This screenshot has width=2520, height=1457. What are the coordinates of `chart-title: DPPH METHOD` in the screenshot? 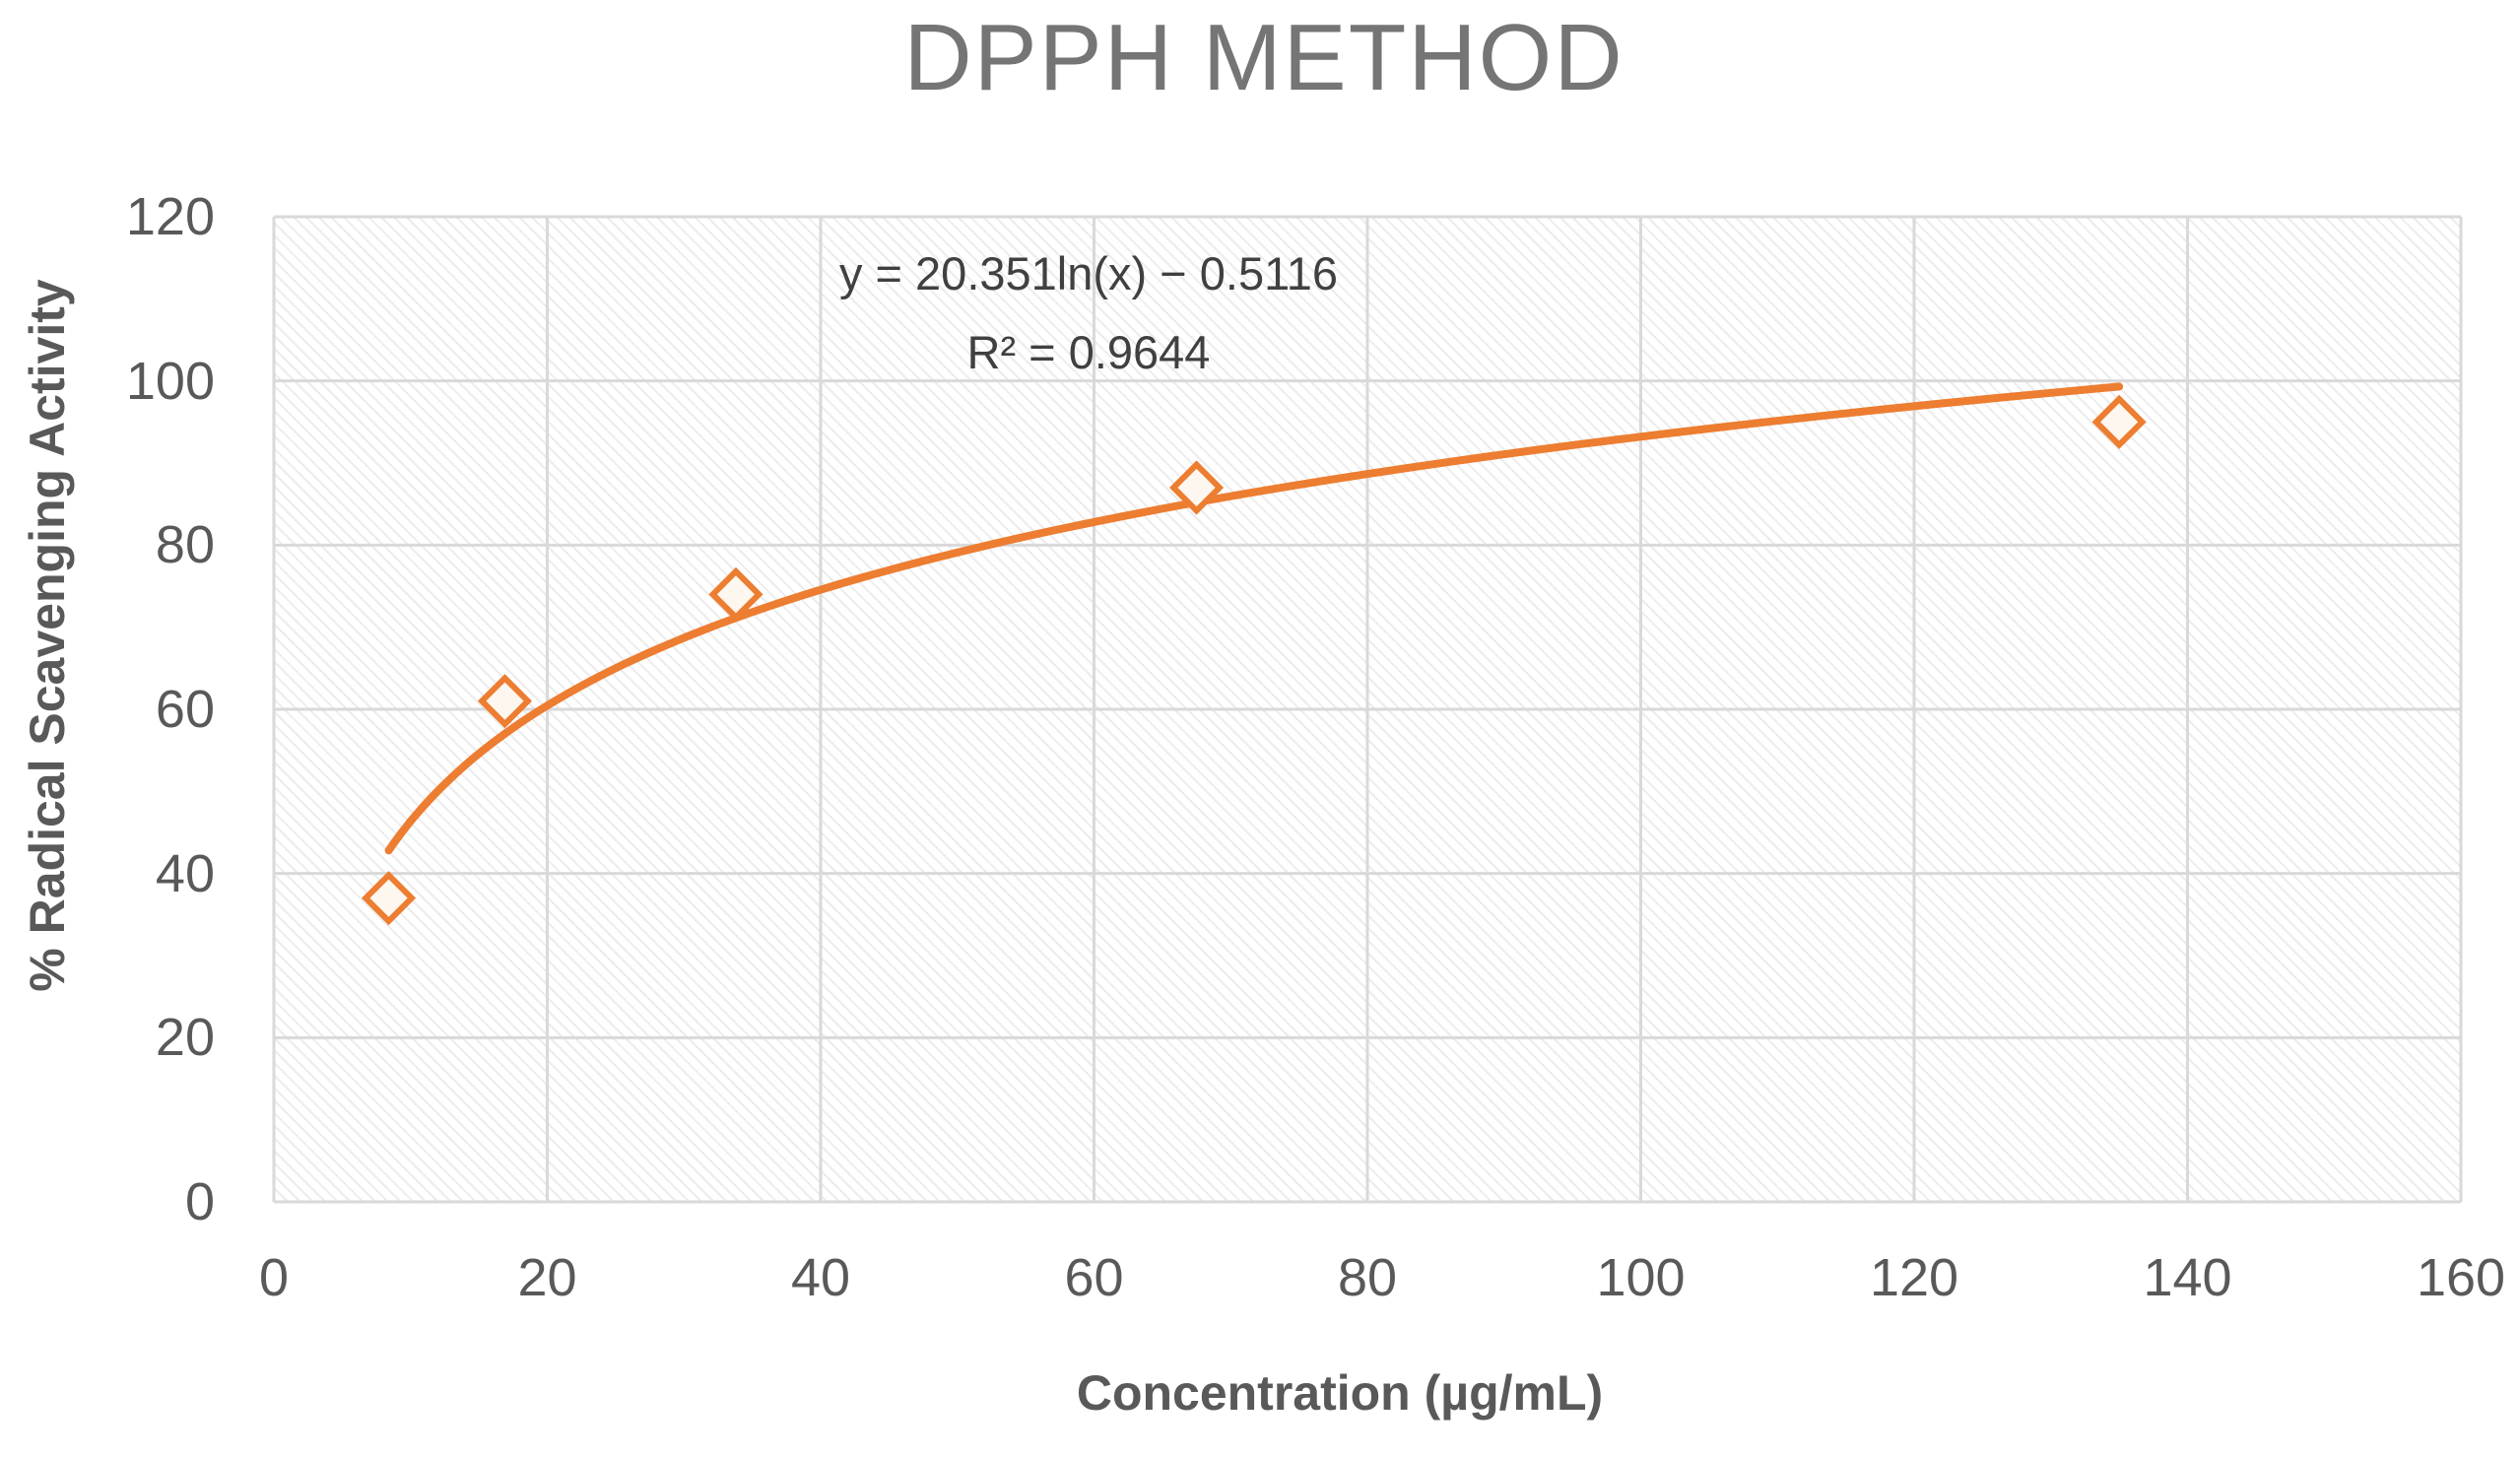 It's located at (1264, 57).